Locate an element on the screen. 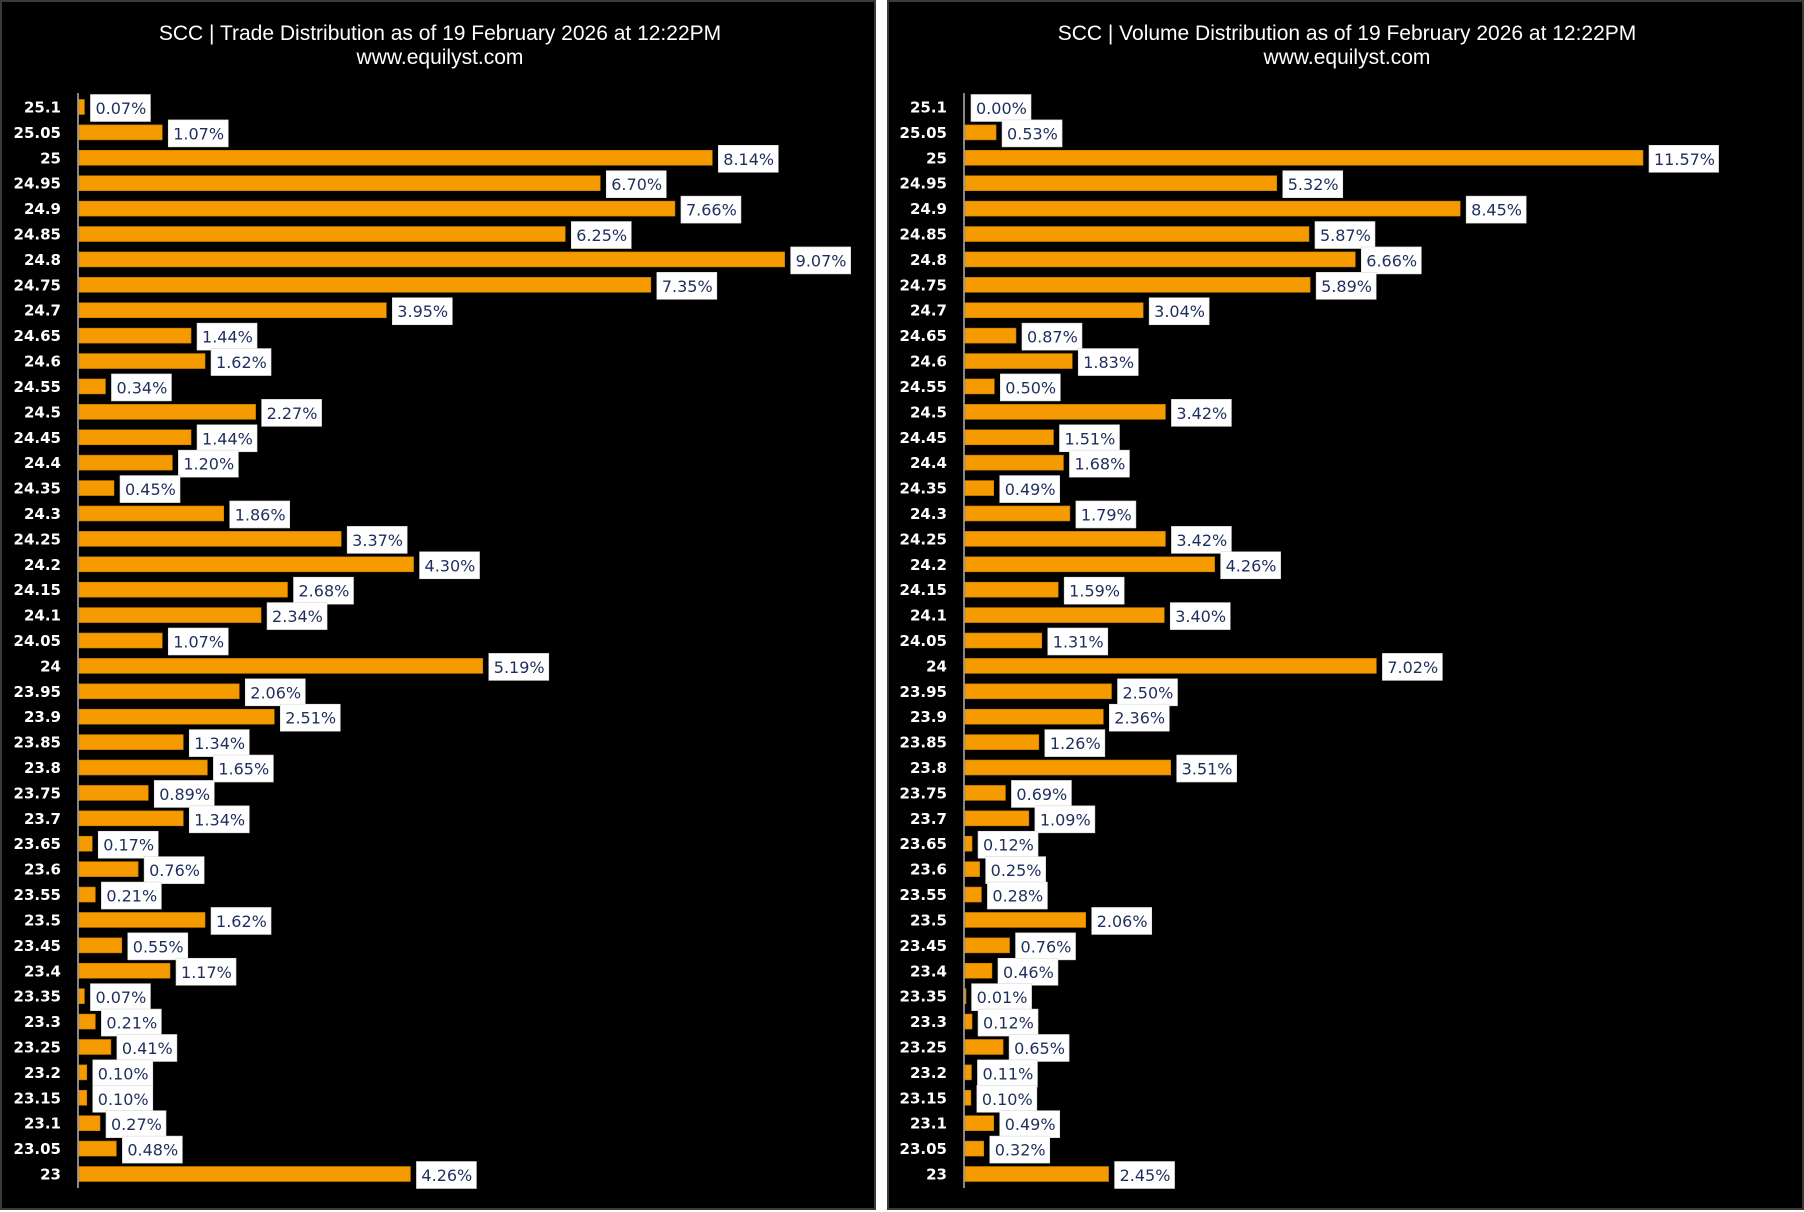 The image size is (1804, 1212). data-label: 1.17% is located at coordinates (206, 972).